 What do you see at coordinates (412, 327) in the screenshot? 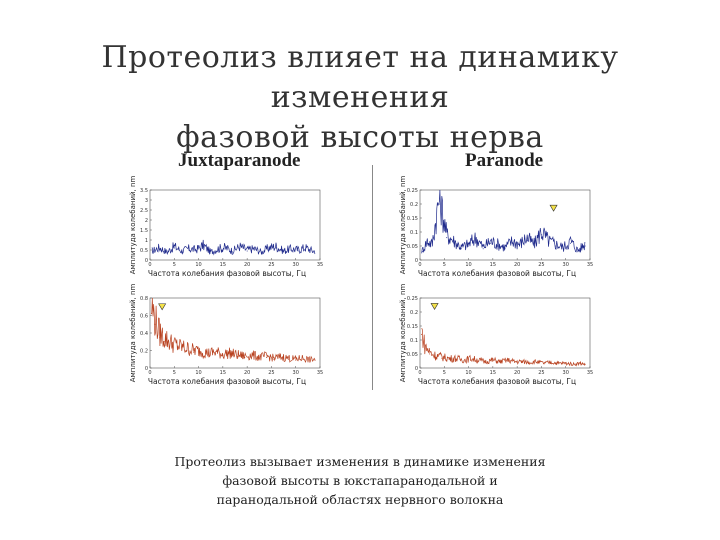
I see `y-tick-label: 0.15` at bounding box center [412, 327].